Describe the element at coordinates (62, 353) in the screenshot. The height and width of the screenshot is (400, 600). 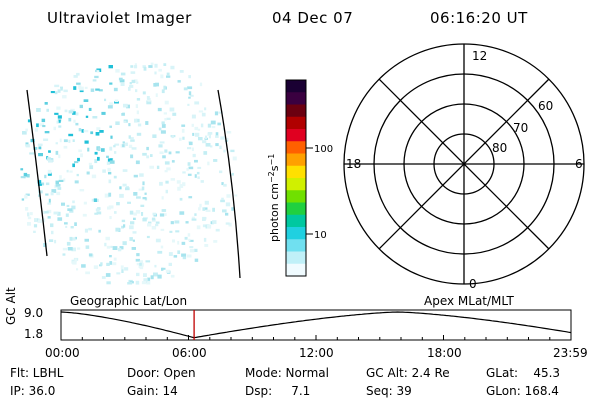
I see `timeline-tick-0000: 00:00` at that location.